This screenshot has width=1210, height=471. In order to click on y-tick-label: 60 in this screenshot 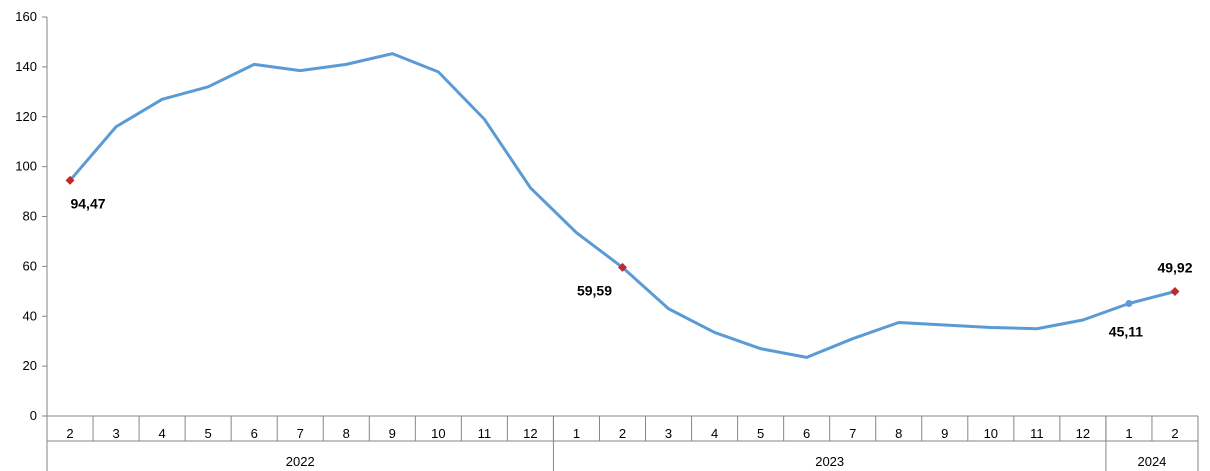, I will do `click(30, 265)`.